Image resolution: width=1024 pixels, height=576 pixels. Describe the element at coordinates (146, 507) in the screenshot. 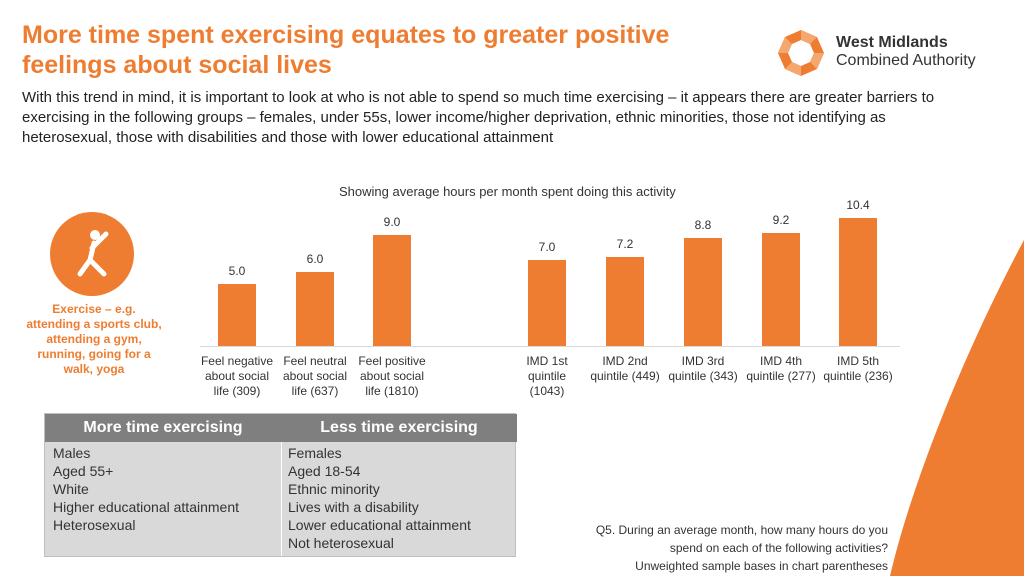

I see `list-item: Higher educational attainment` at that location.